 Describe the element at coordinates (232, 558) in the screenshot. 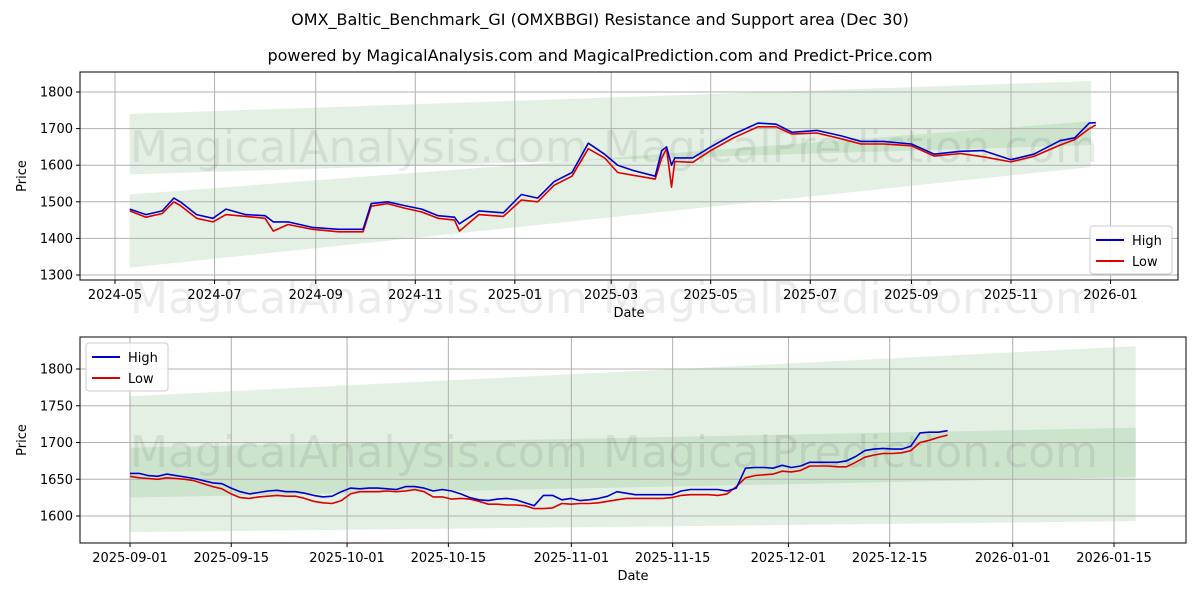

I see `x-tick-label: 2025-09-15` at that location.